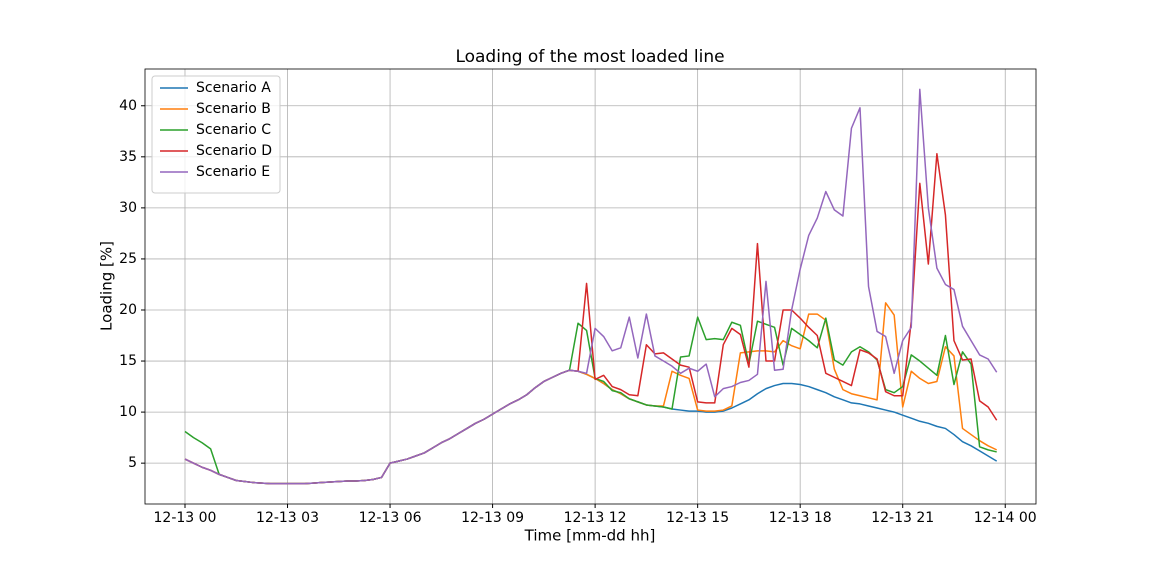  What do you see at coordinates (128, 310) in the screenshot?
I see `y-tick-label: 20` at bounding box center [128, 310].